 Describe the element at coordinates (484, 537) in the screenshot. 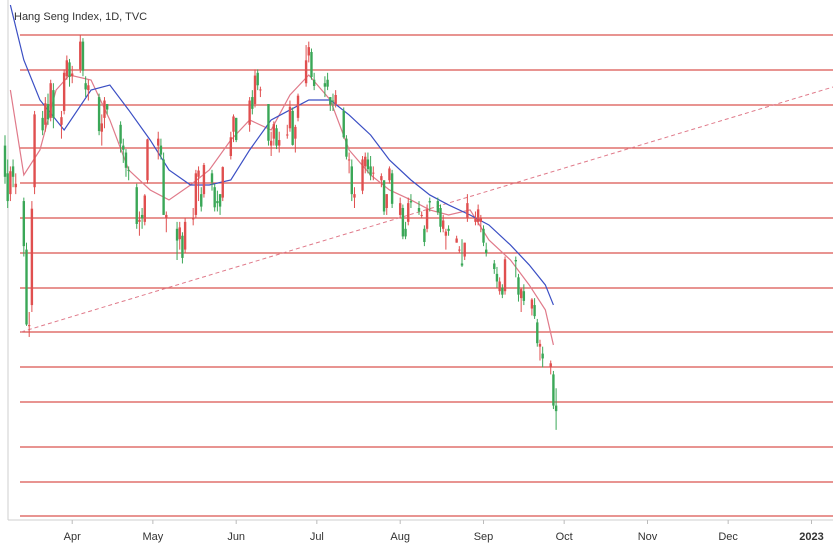

I see `x-tick-label: Sep` at that location.